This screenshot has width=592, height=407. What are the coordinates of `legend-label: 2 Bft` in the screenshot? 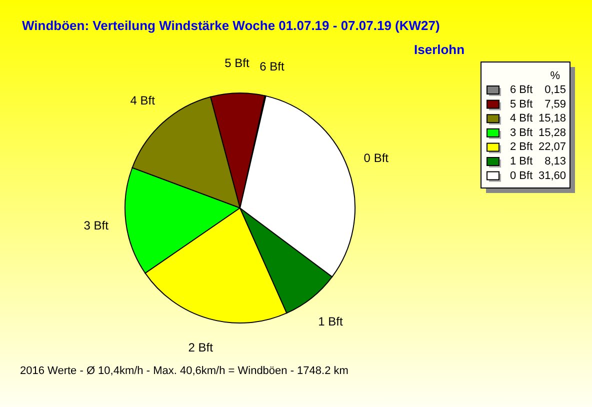 It's located at (521, 147).